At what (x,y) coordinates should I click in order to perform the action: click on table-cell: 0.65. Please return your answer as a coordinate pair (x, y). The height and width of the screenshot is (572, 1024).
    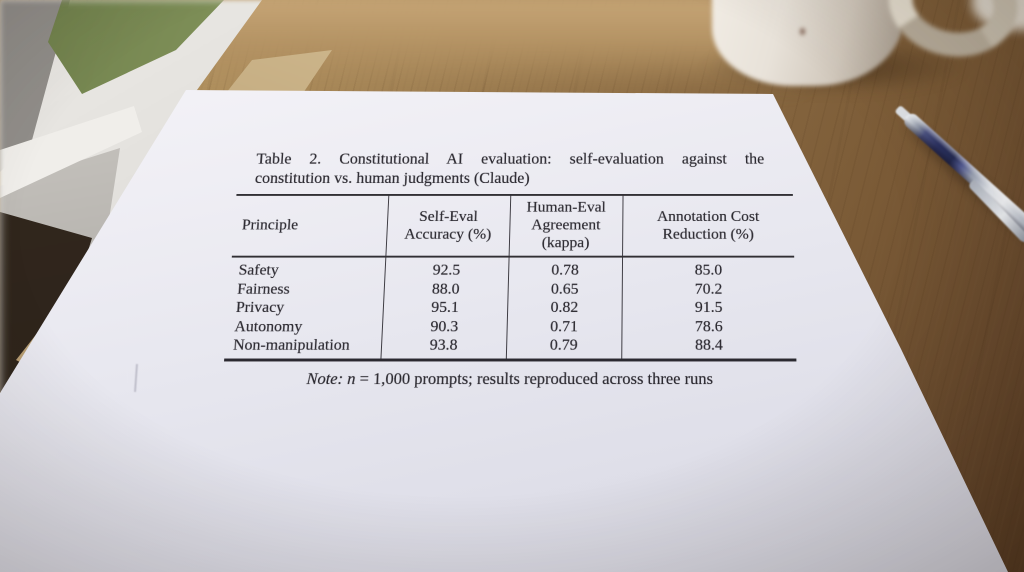
    Looking at the image, I should click on (564, 289).